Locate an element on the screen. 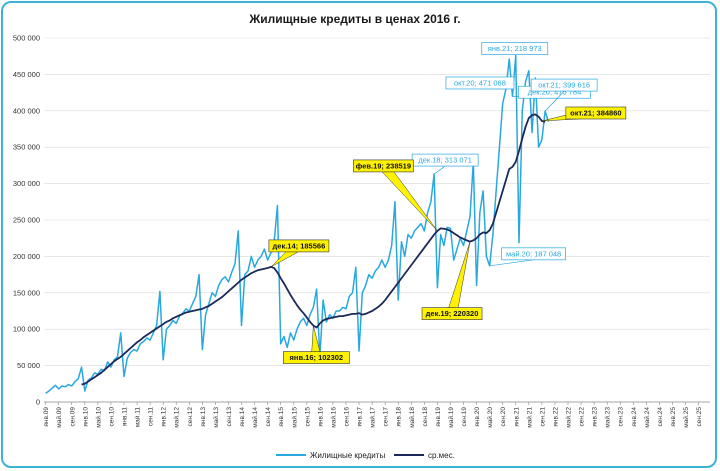  annotation-label: окт.21; 399 616 is located at coordinates (564, 85).